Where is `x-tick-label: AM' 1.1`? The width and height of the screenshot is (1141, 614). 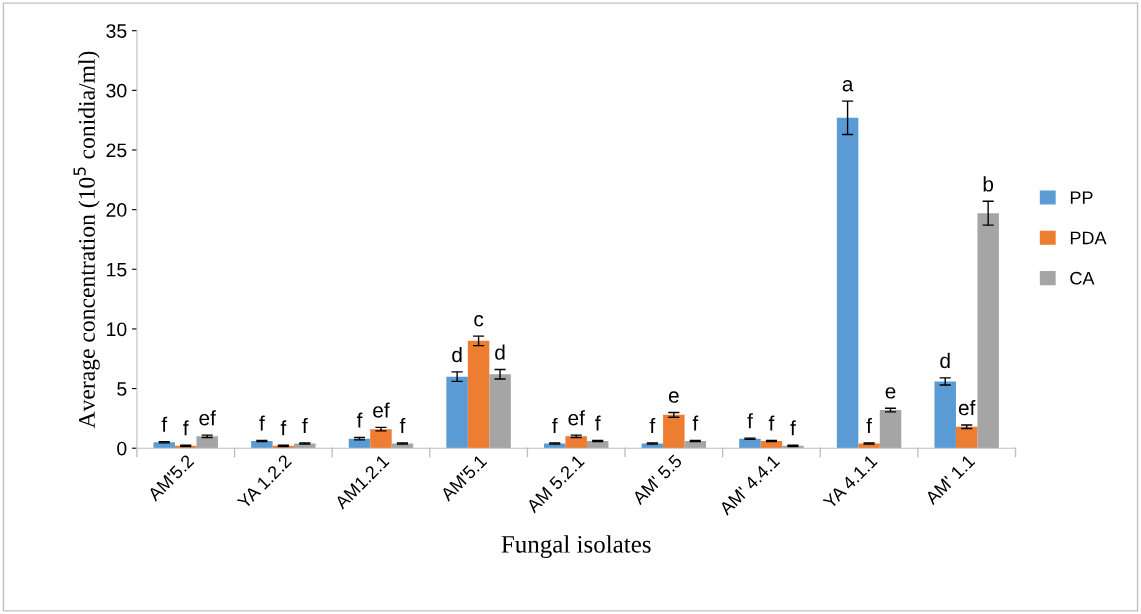
x-tick-label: AM' 1.1 is located at coordinates (950, 480).